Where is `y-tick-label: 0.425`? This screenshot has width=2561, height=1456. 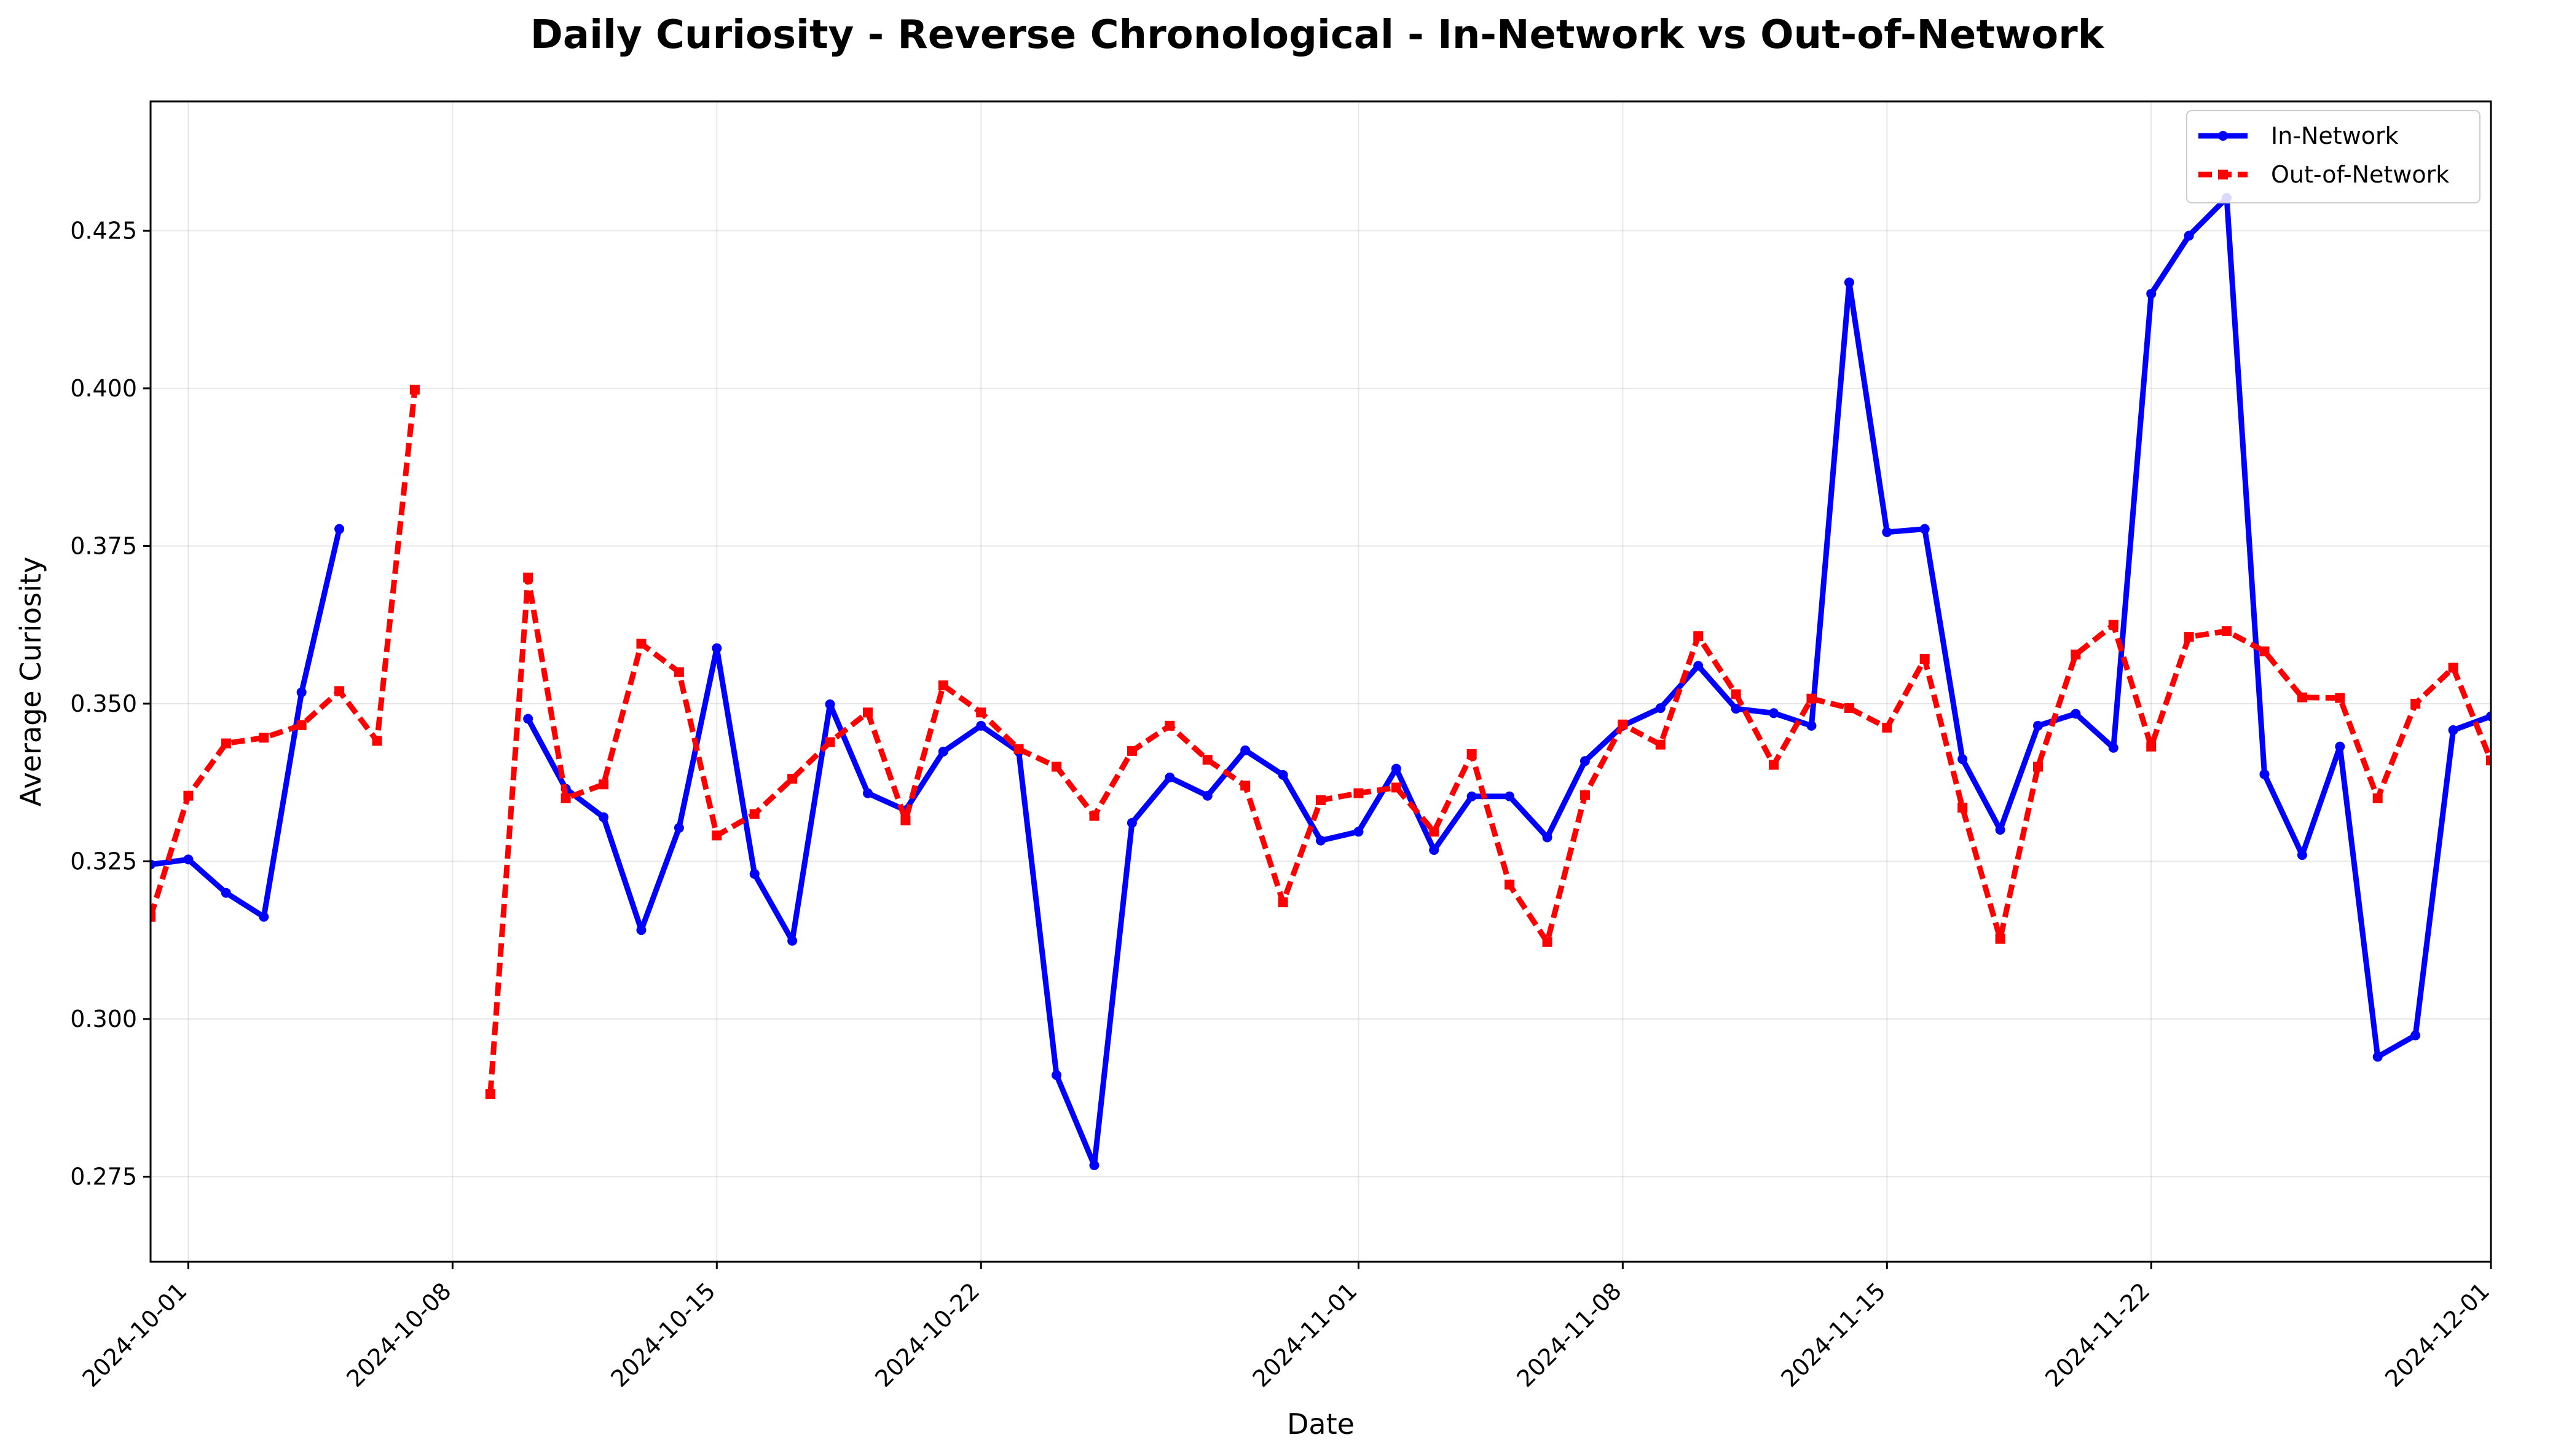 y-tick-label: 0.425 is located at coordinates (103, 230).